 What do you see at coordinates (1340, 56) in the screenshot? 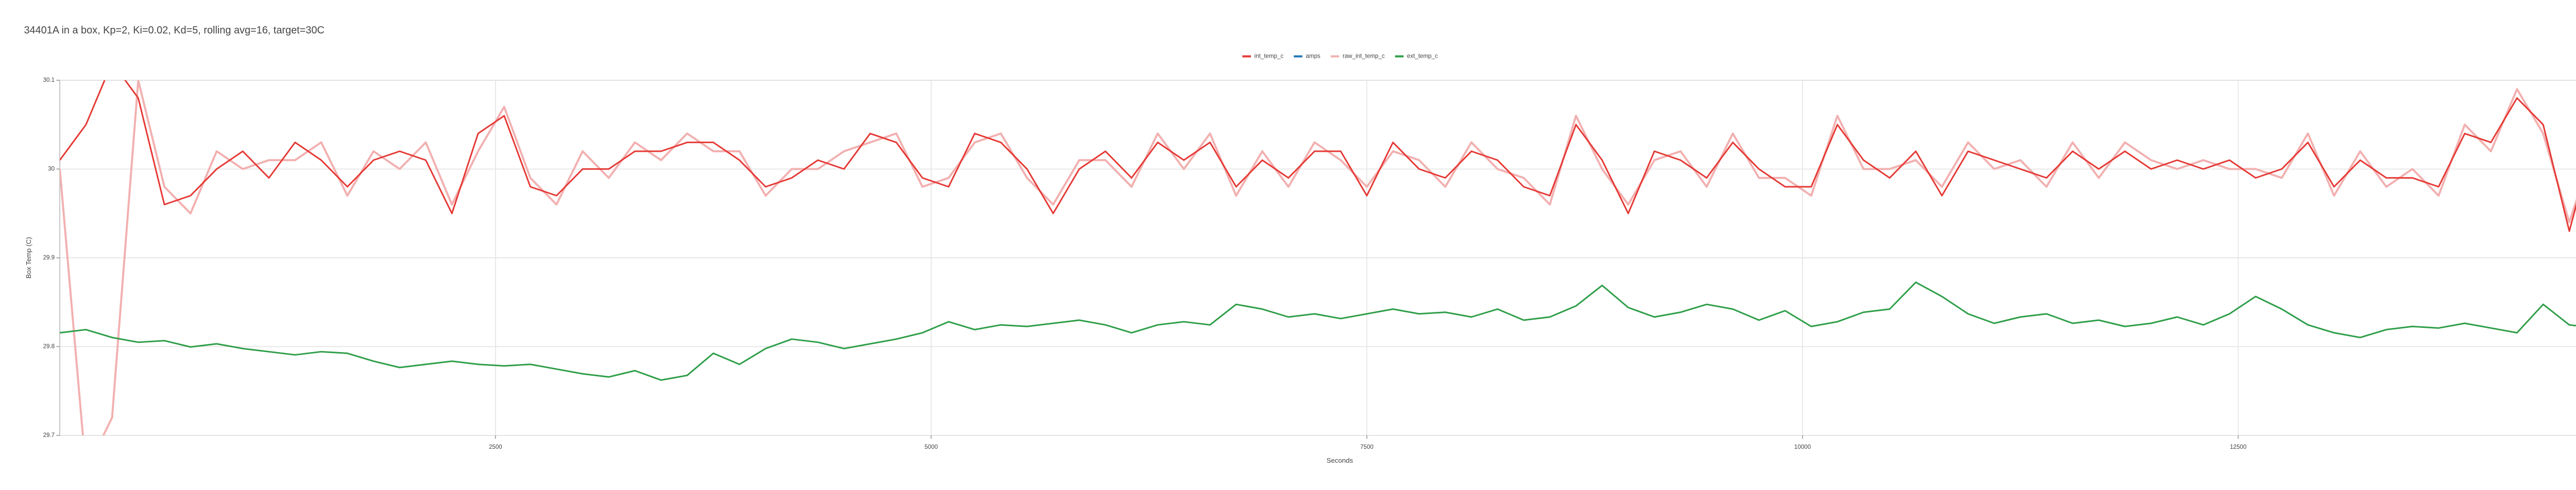
I see `legend: int_temp_c amps raw_int_temp_c ext_temp_c` at bounding box center [1340, 56].